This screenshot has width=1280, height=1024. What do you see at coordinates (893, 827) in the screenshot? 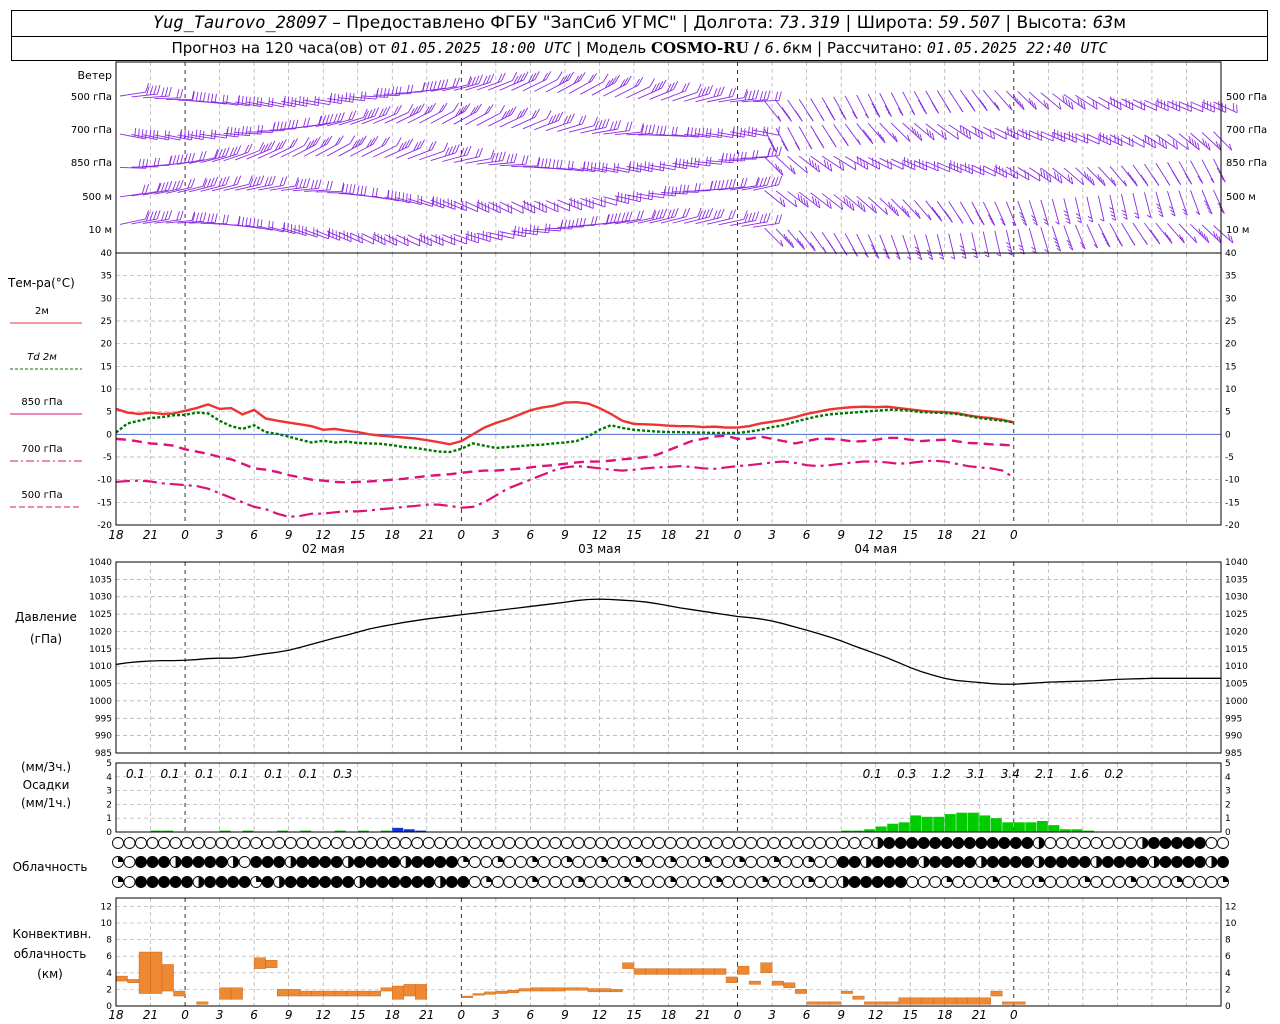
I see `precip-bar` at bounding box center [893, 827].